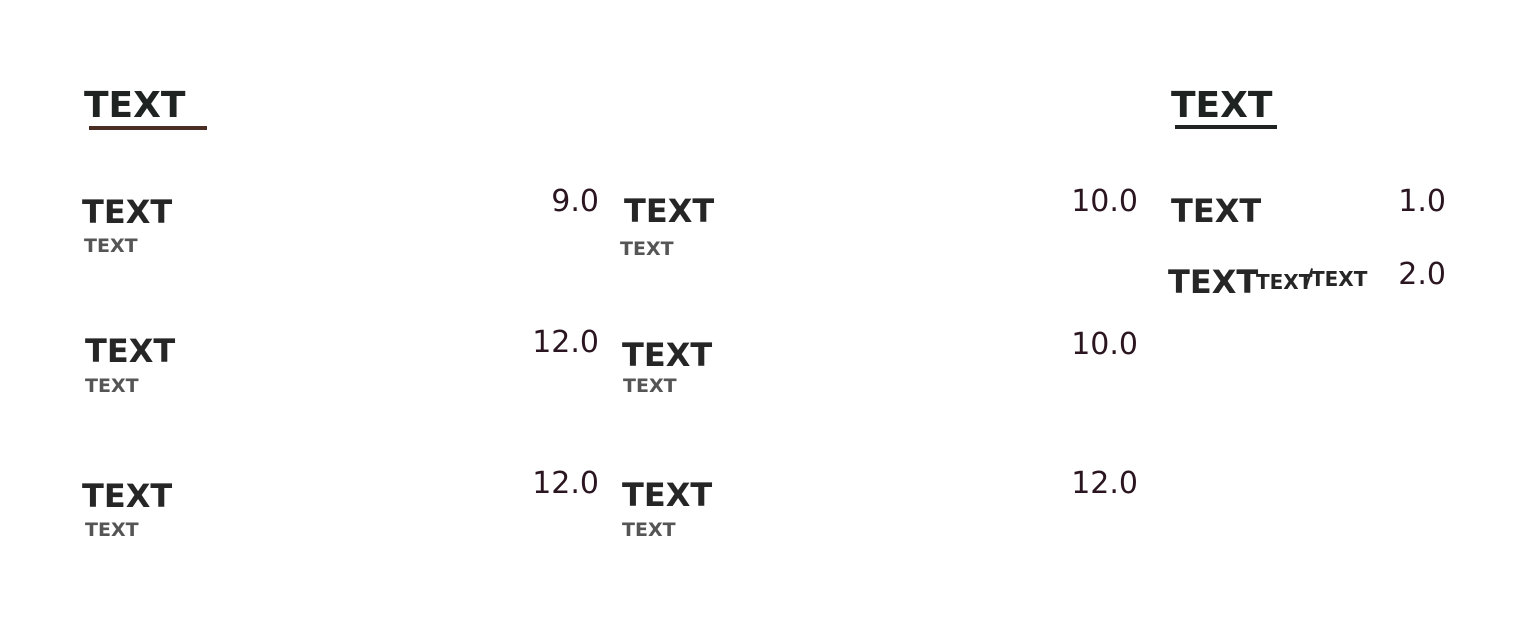  Describe the element at coordinates (1284, 282) in the screenshot. I see `item-option-a: TEXT` at that location.